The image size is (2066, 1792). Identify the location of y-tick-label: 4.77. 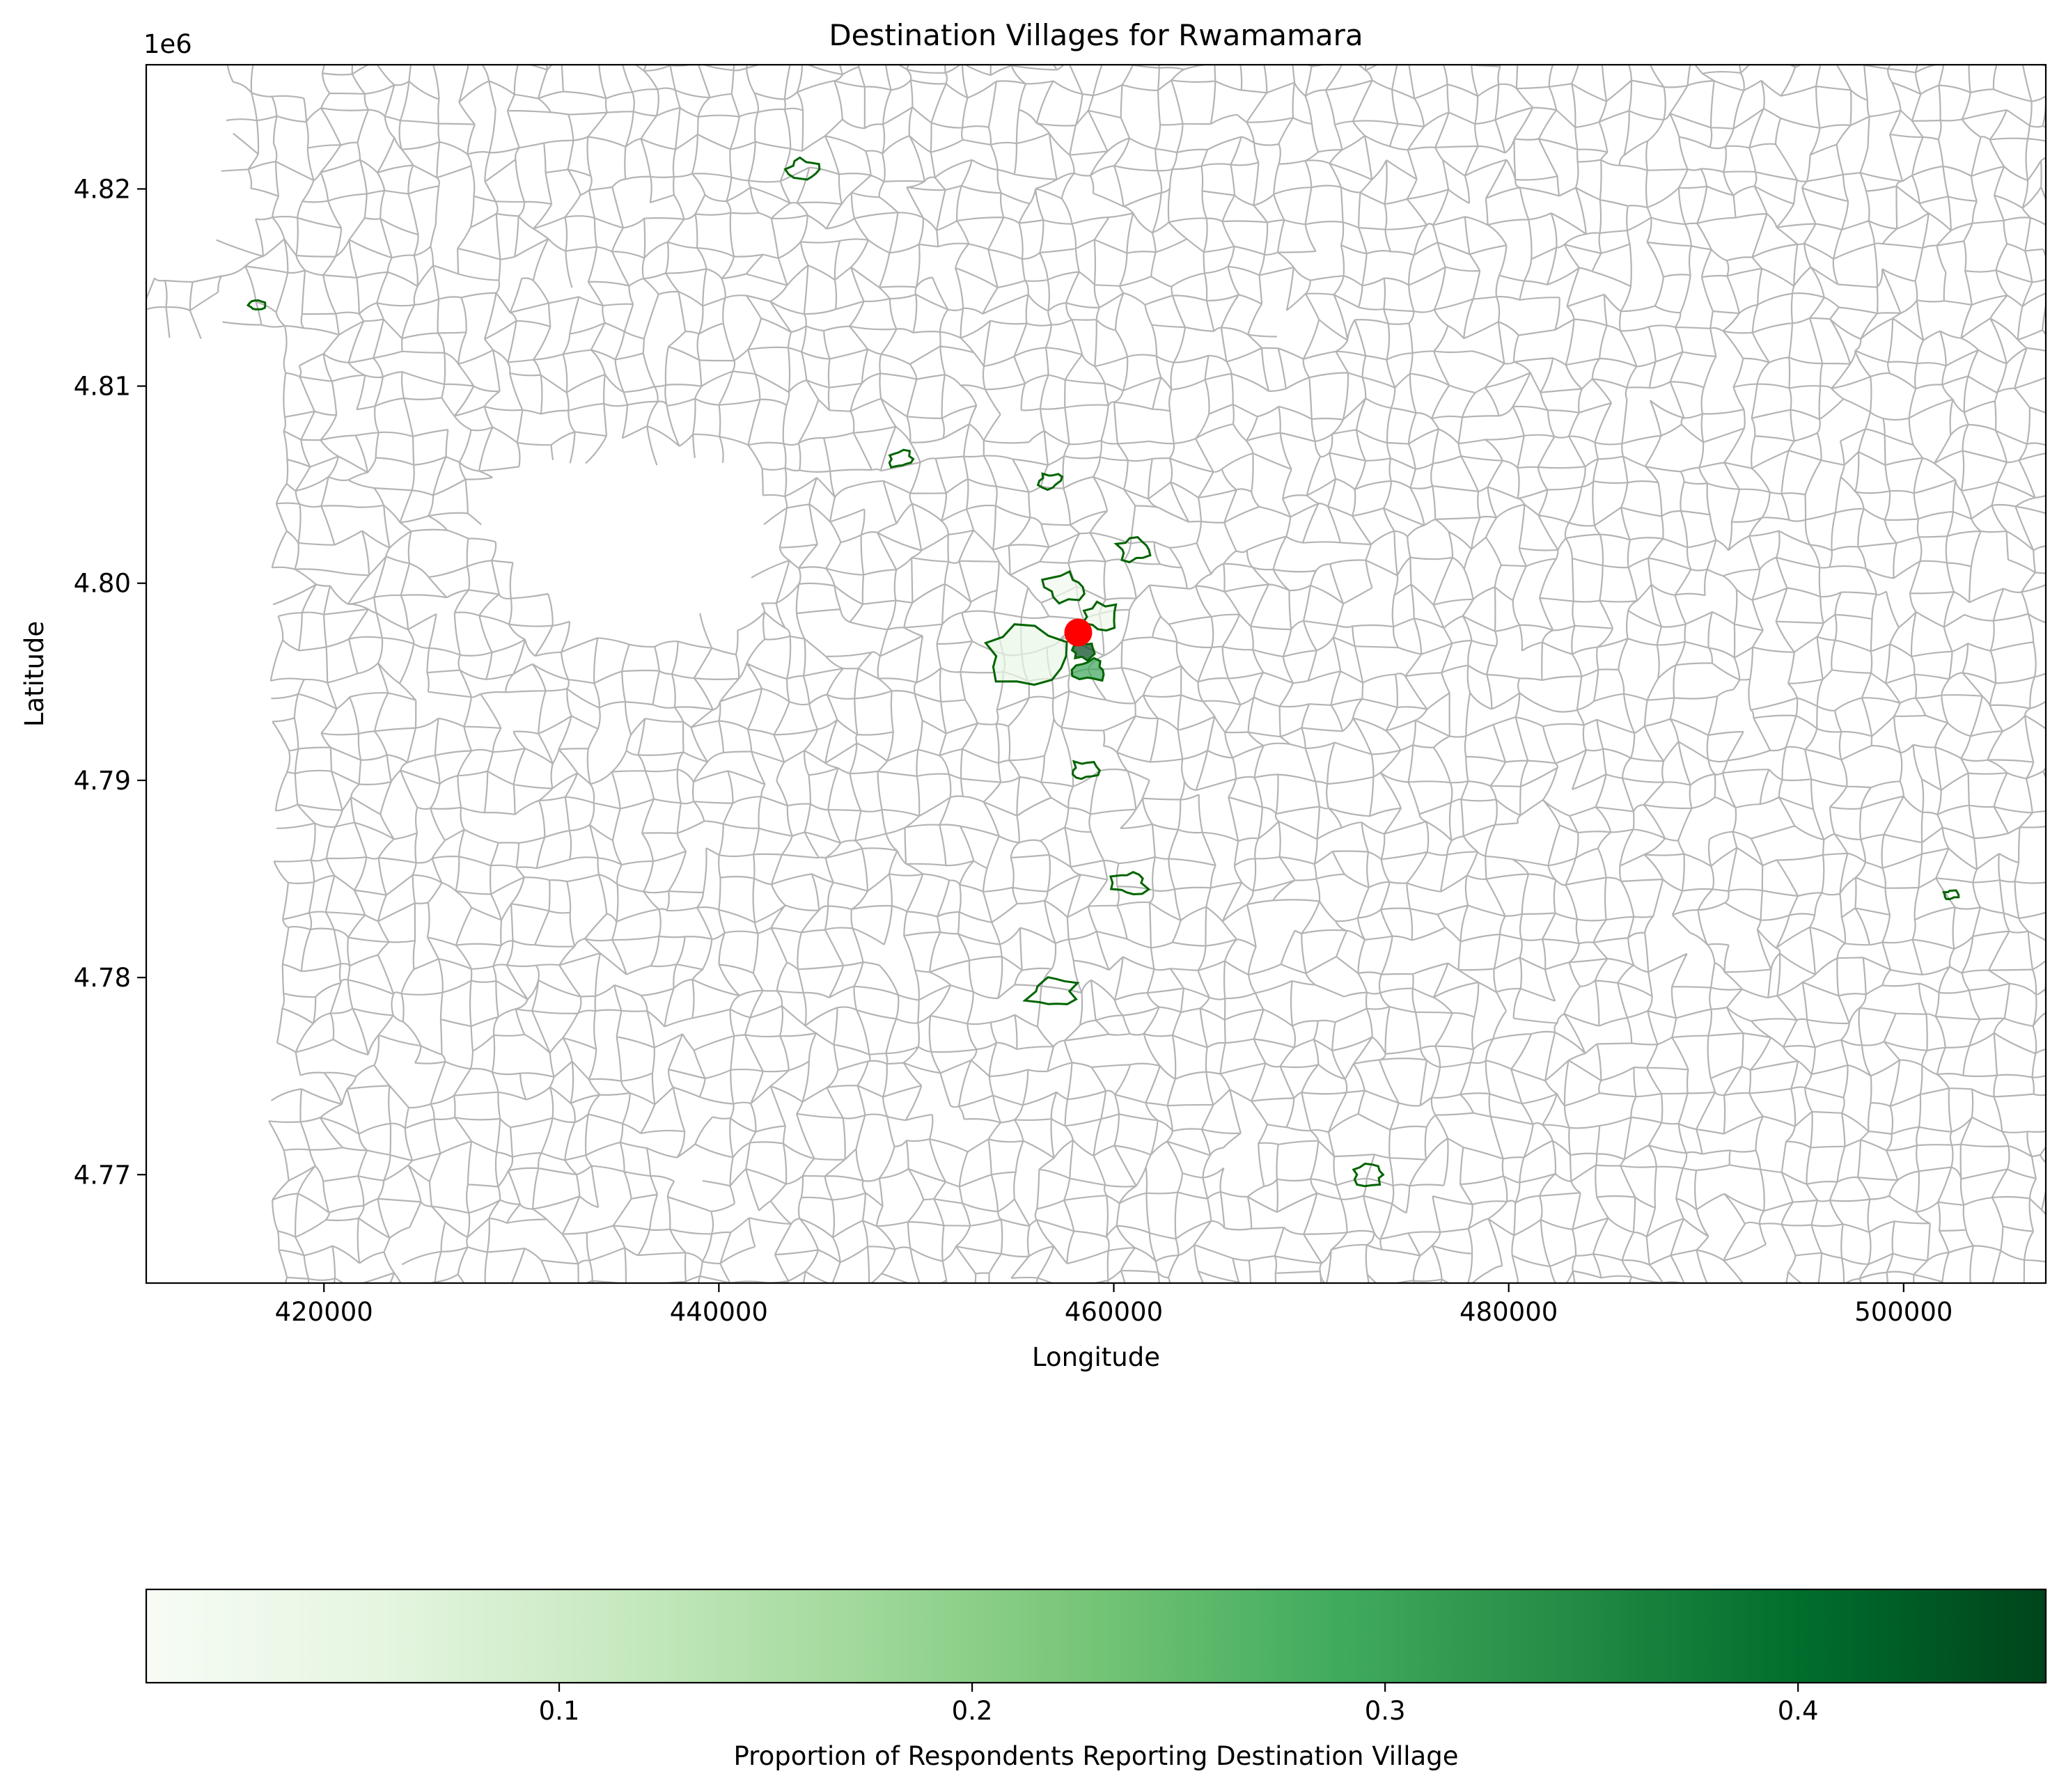
(102, 1175).